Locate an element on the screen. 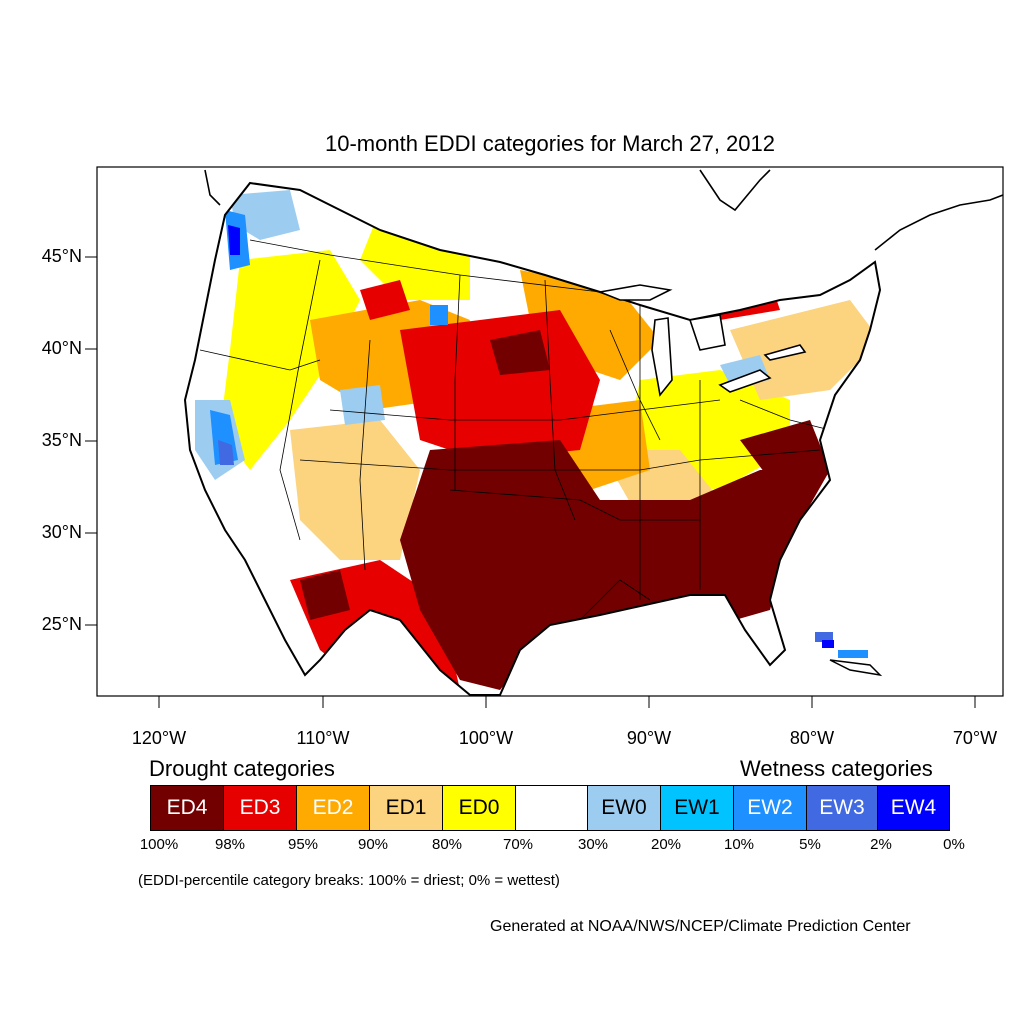 Image resolution: width=1024 pixels, height=1024 pixels. drought-categories-heading: Drought categories is located at coordinates (242, 768).